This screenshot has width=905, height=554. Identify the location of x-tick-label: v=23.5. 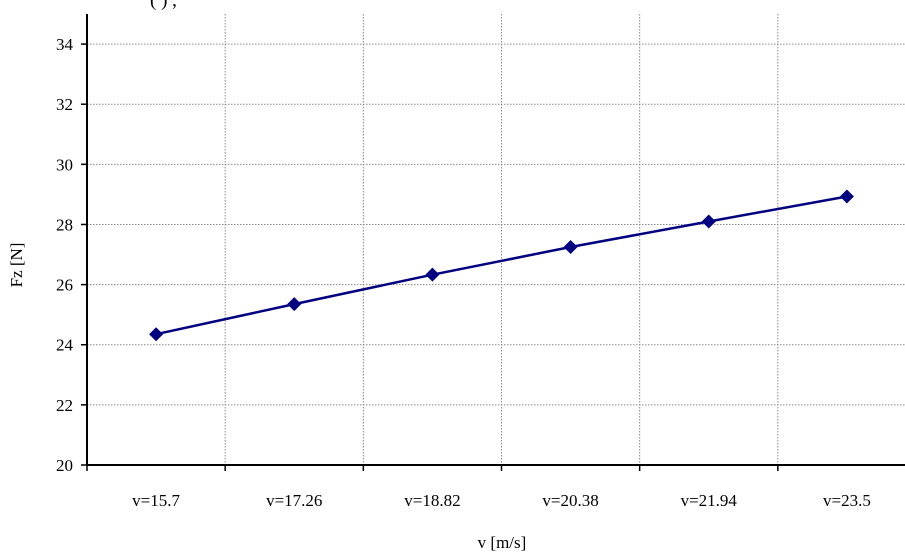
(847, 500).